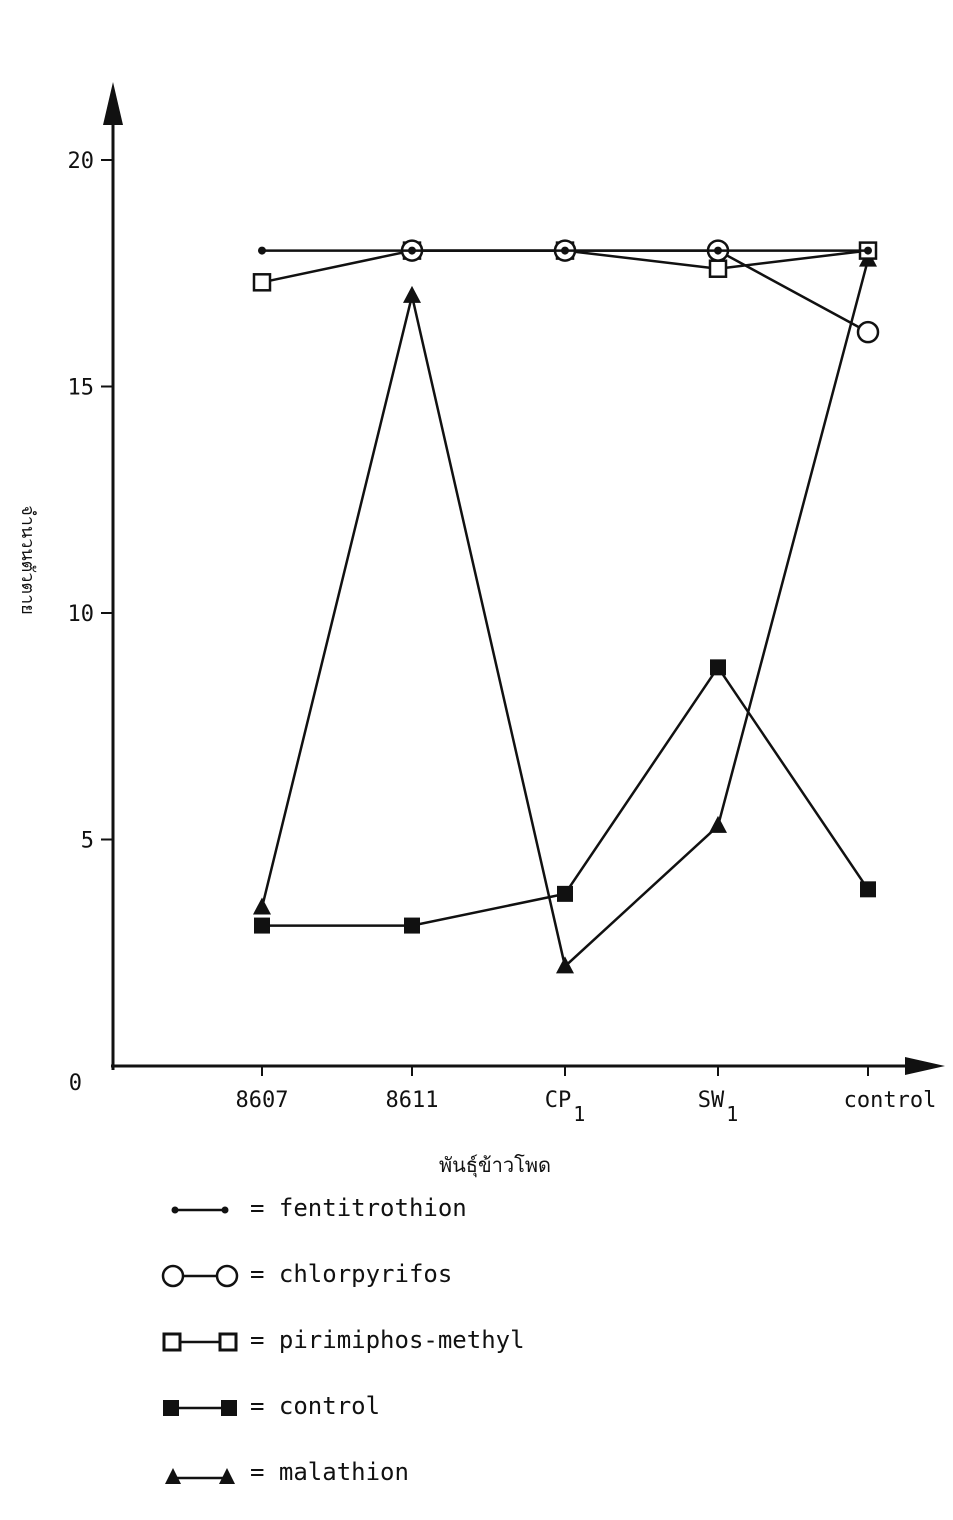 The width and height of the screenshot is (953, 1520). What do you see at coordinates (81, 161) in the screenshot?
I see `y-tick-label: 20` at bounding box center [81, 161].